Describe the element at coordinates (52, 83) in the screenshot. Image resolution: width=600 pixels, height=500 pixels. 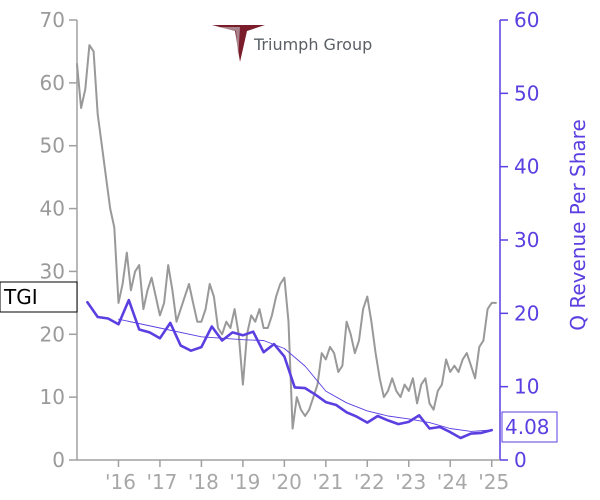
I see `left-tick-label: 60` at that location.